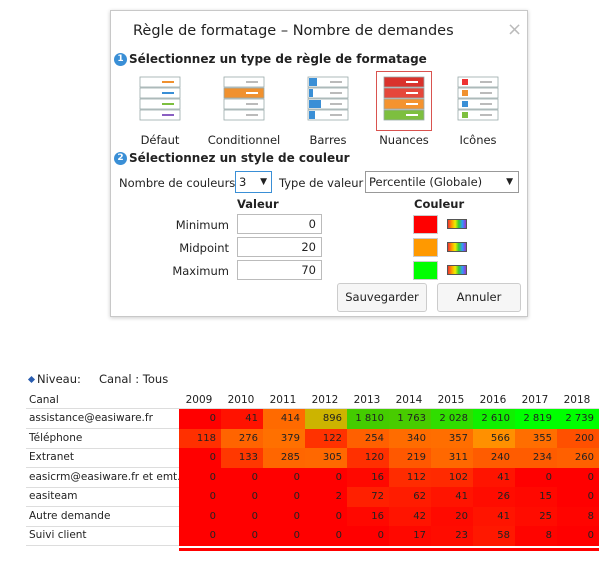  What do you see at coordinates (368, 458) in the screenshot?
I see `table-cell: 120` at bounding box center [368, 458].